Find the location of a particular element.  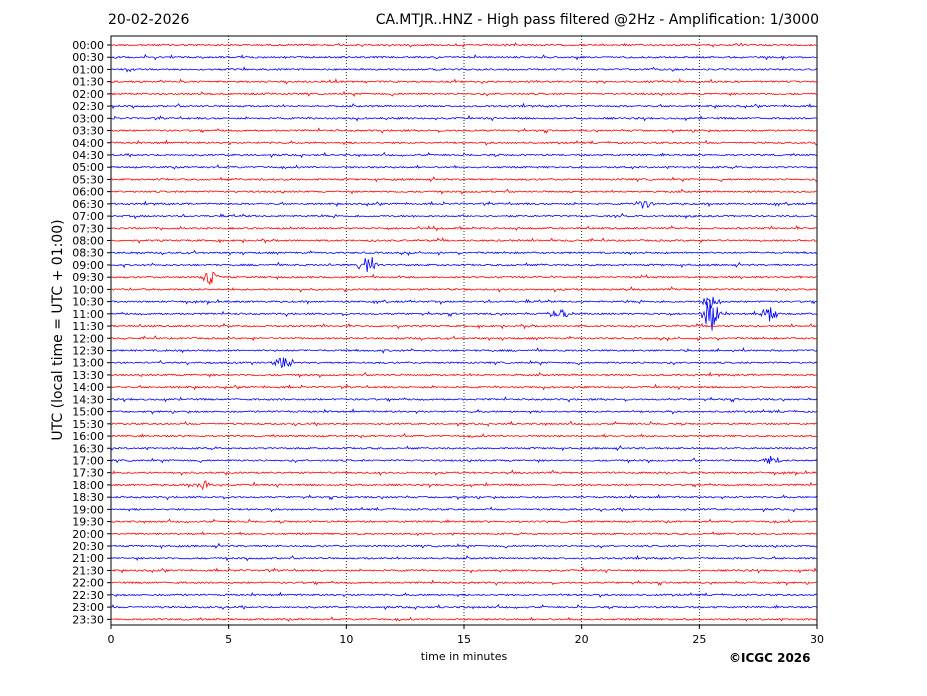

y-tick-label: 12:00 is located at coordinates (88, 338).